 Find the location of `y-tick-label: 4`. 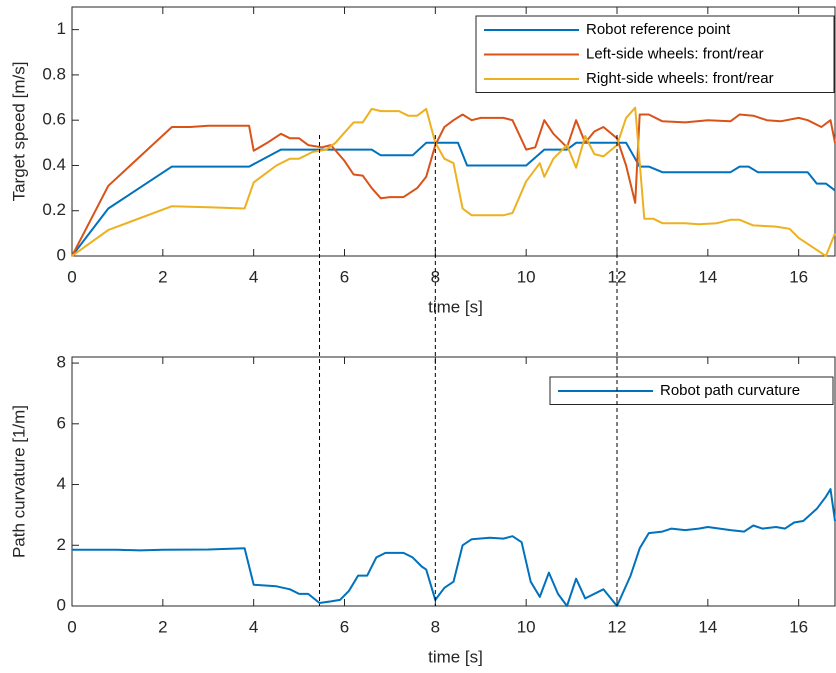

y-tick-label: 4 is located at coordinates (61, 483).